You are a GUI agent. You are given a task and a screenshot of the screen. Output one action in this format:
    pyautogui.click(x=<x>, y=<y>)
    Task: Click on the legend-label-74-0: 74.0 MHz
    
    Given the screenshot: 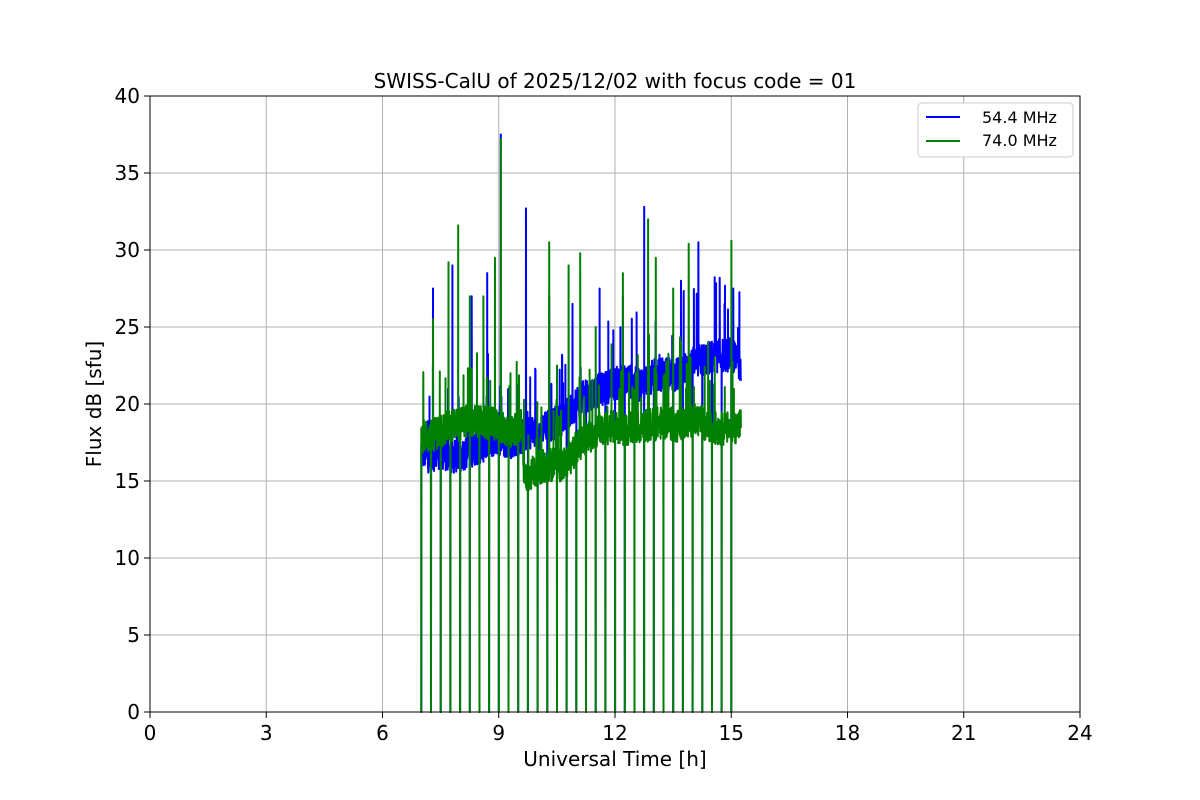 What is the action you would take?
    pyautogui.click(x=1019, y=140)
    